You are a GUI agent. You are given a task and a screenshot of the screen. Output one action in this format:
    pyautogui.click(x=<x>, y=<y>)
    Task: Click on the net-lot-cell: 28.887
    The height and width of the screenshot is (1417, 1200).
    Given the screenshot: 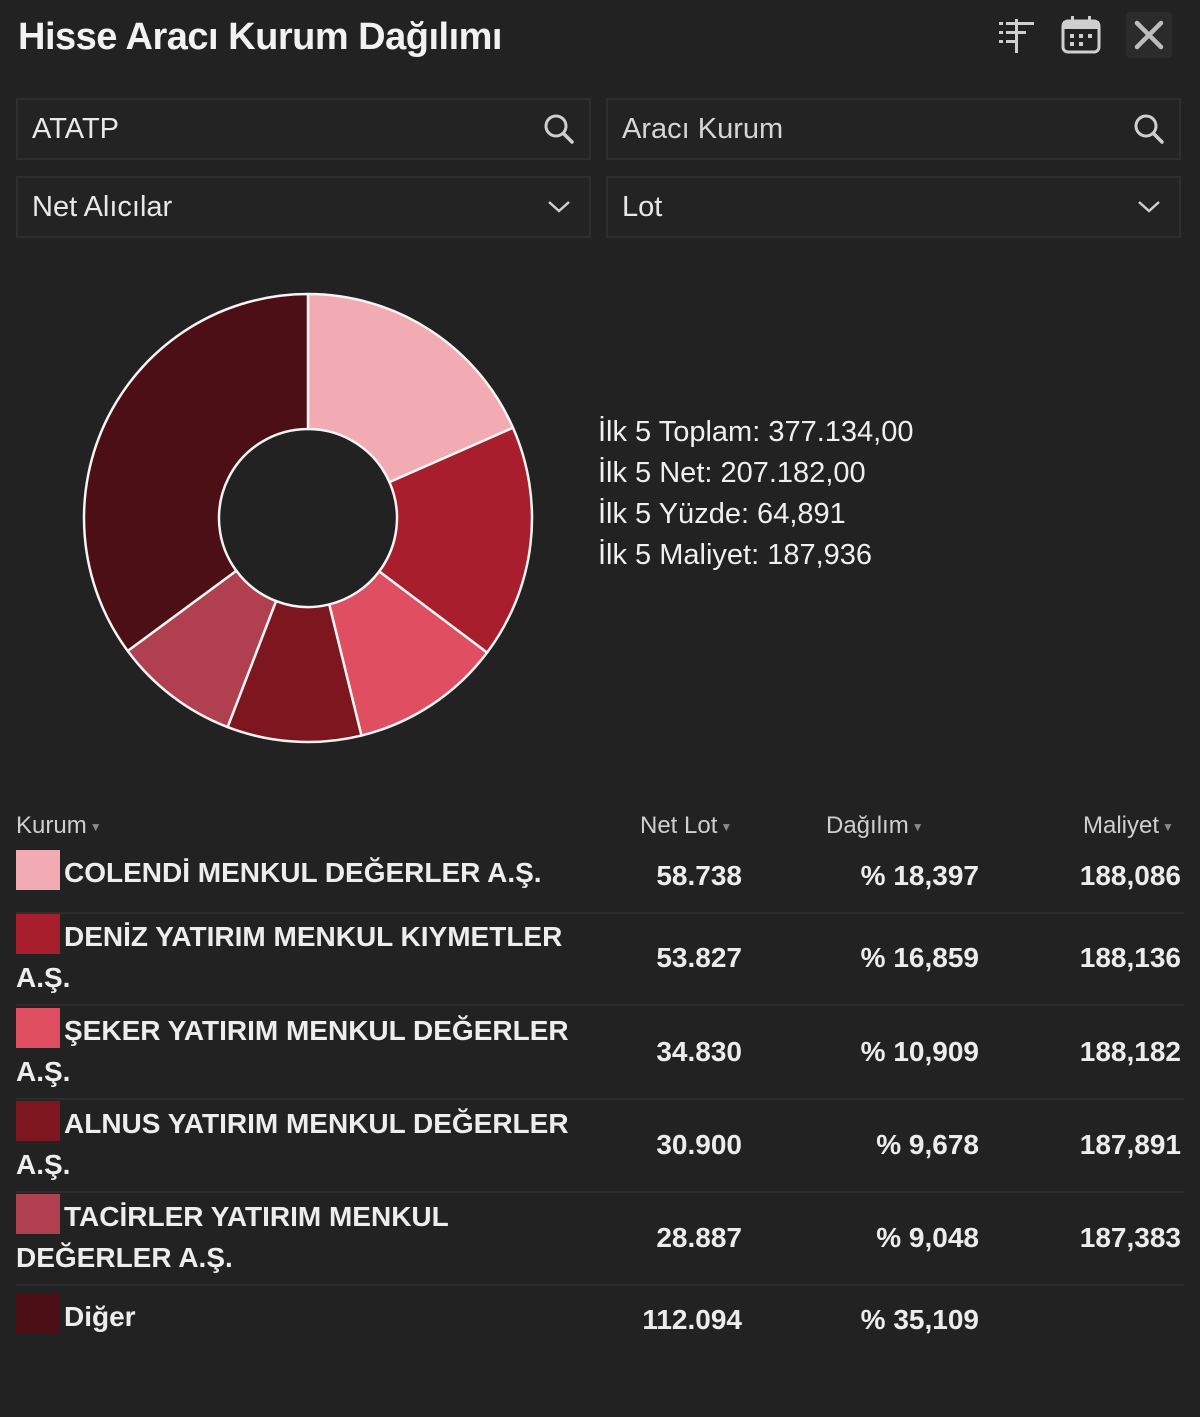 What is the action you would take?
    pyautogui.click(x=699, y=1237)
    